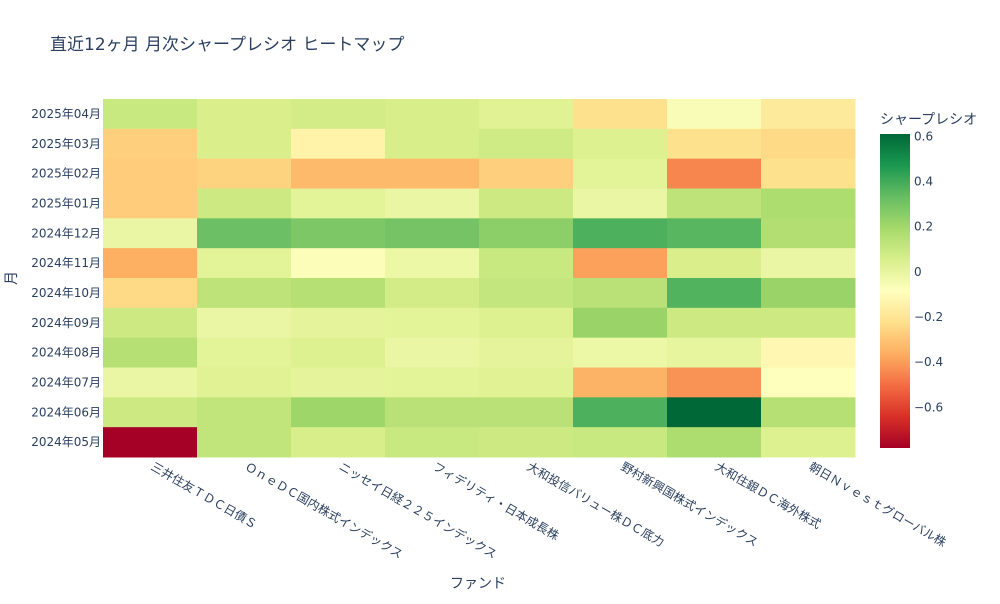  What do you see at coordinates (66, 412) in the screenshot?
I see `y-tick-label: 2024年06月` at bounding box center [66, 412].